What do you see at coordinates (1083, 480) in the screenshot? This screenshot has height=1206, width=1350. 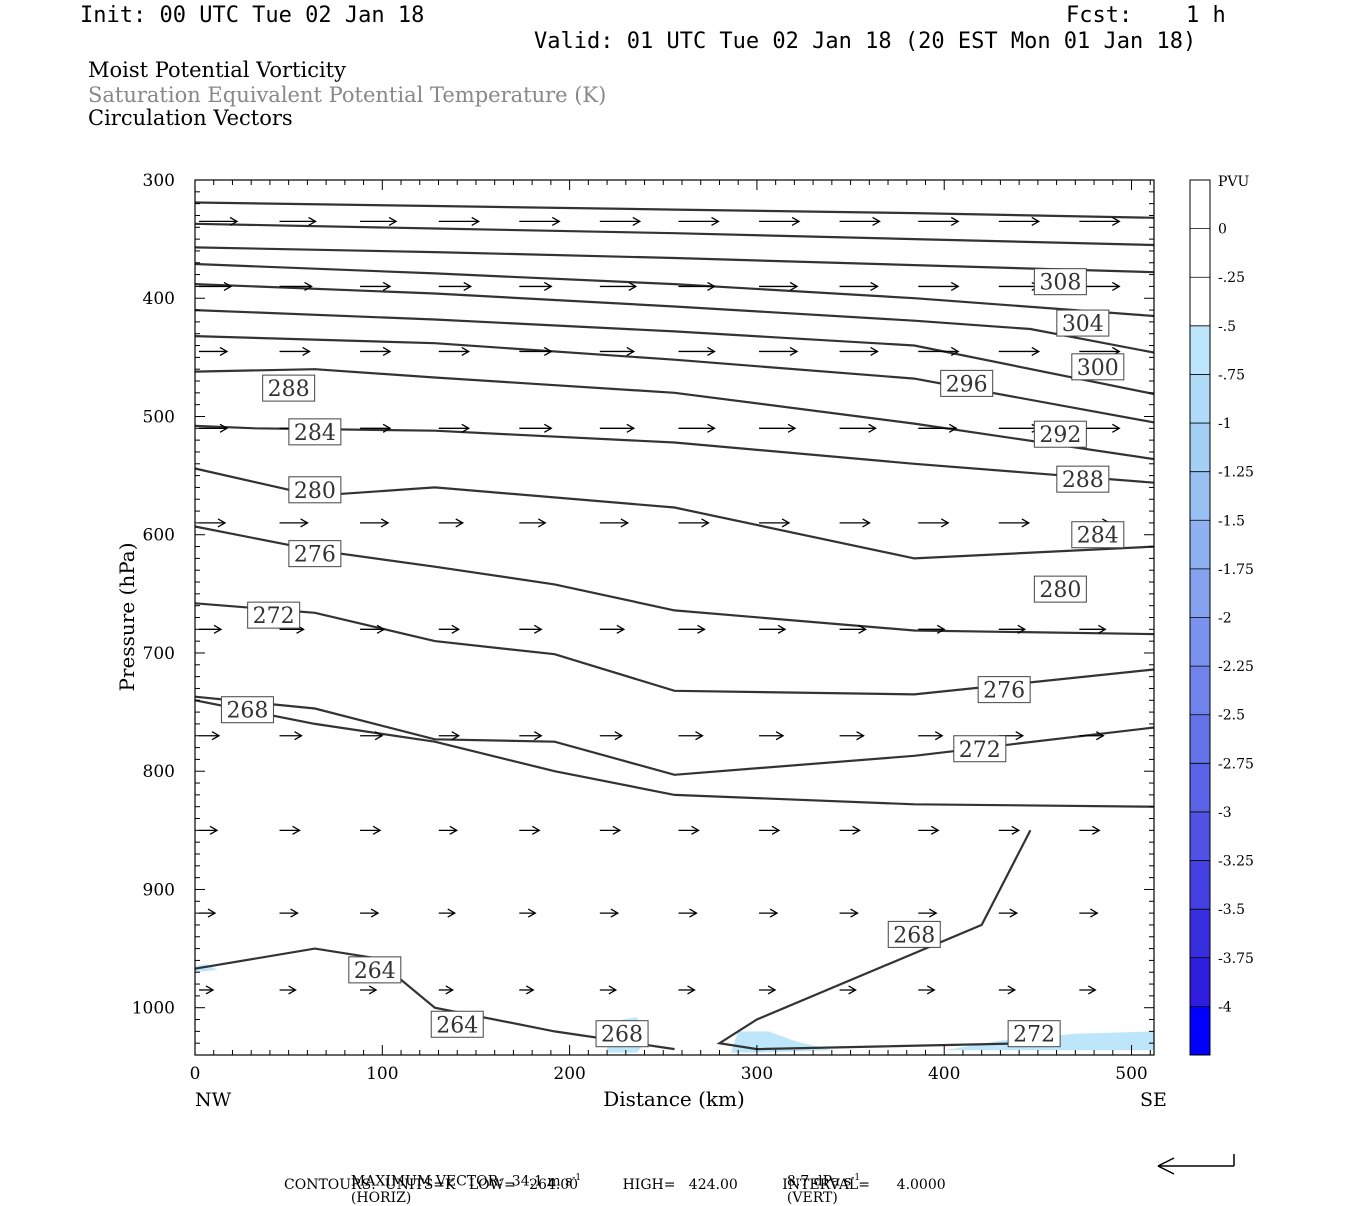 I see `contour-label-5: 288` at bounding box center [1083, 480].